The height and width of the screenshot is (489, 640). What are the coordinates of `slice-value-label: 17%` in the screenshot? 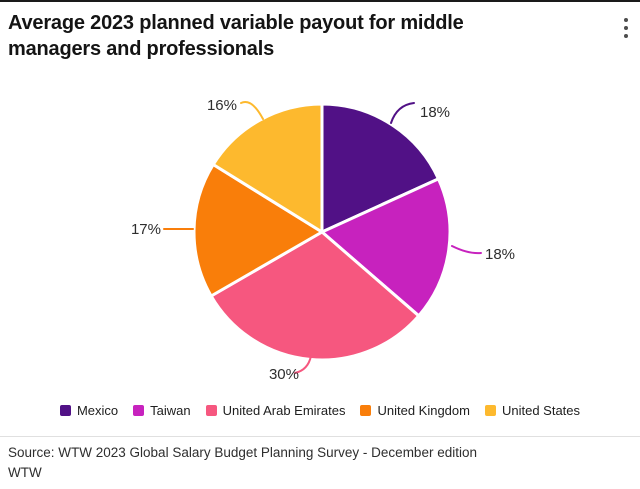 It's located at (146, 229).